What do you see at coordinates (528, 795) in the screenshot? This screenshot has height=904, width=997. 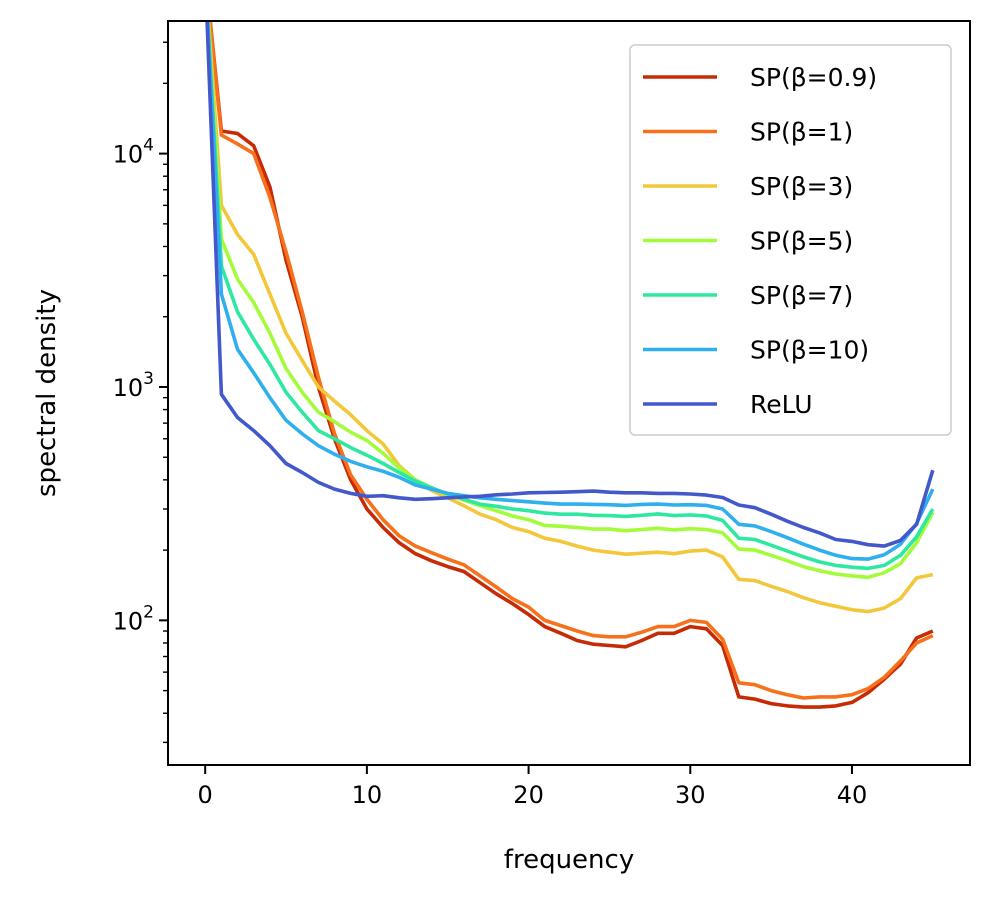 I see `x-tick-label: 20` at bounding box center [528, 795].